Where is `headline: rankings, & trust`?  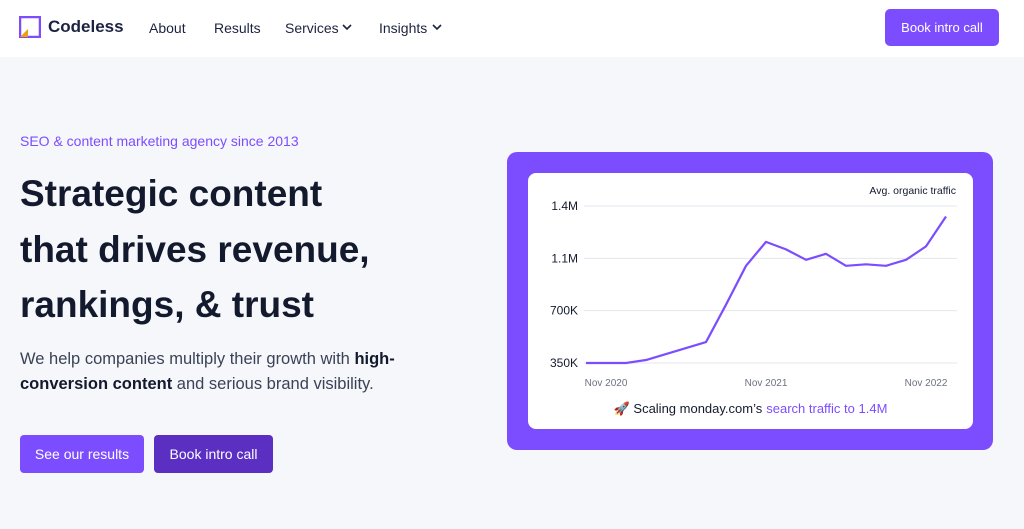 headline: rankings, & trust is located at coordinates (167, 304).